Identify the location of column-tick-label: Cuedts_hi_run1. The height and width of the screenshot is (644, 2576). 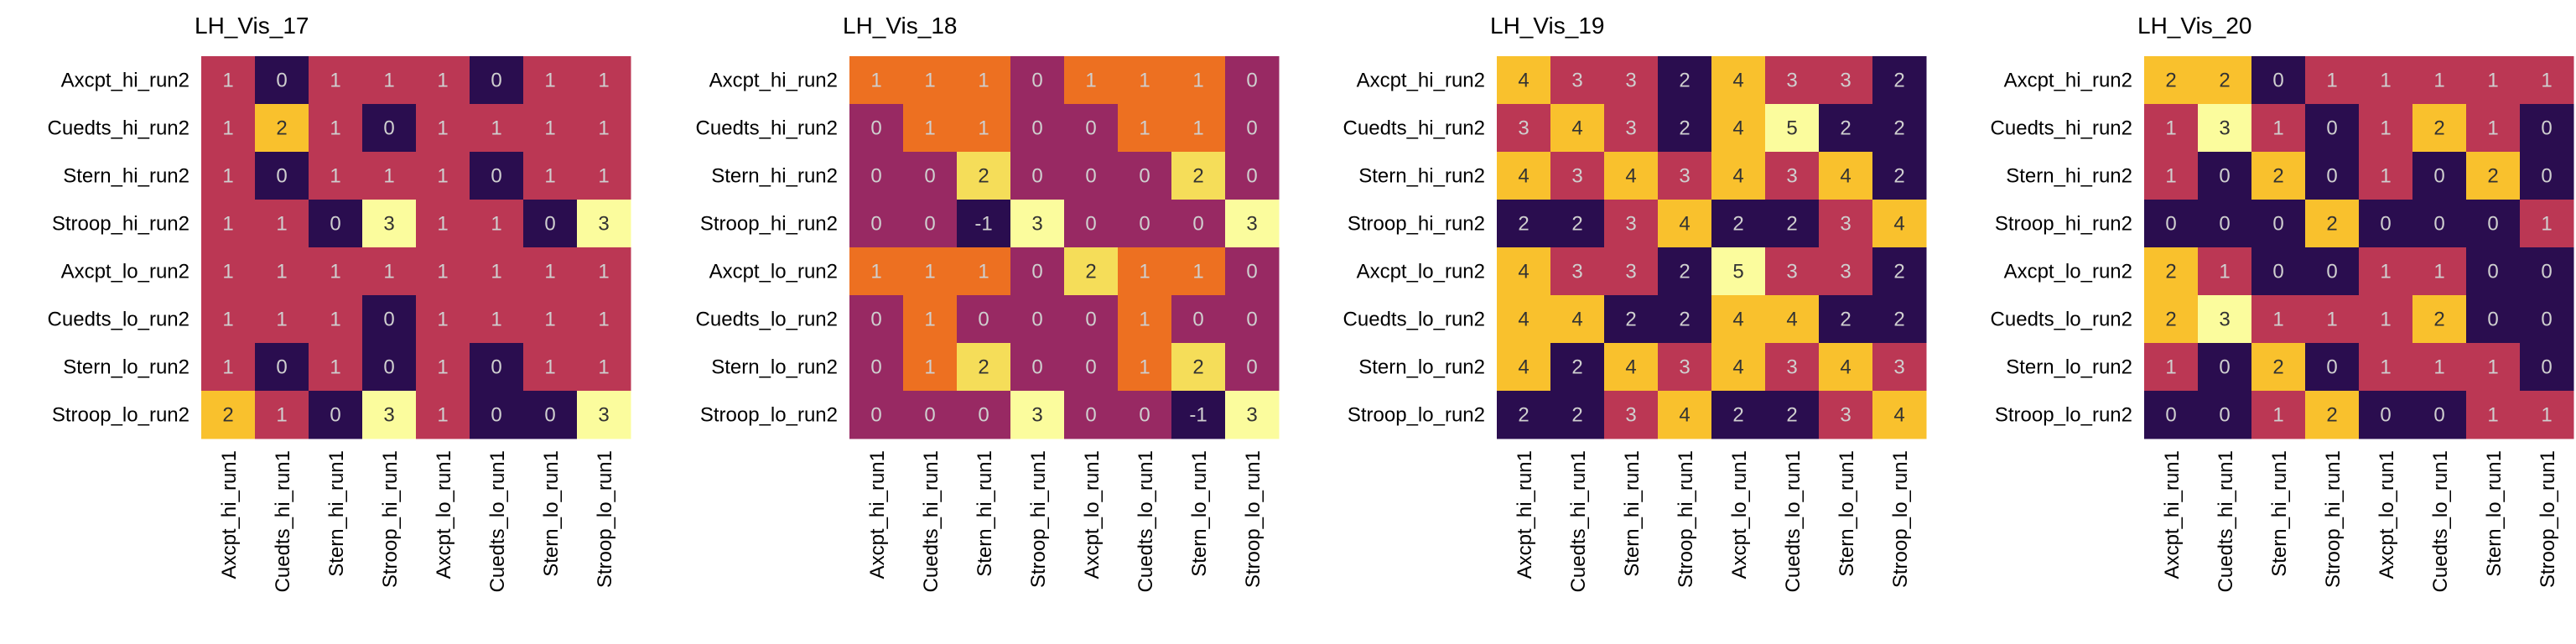
(2226, 521).